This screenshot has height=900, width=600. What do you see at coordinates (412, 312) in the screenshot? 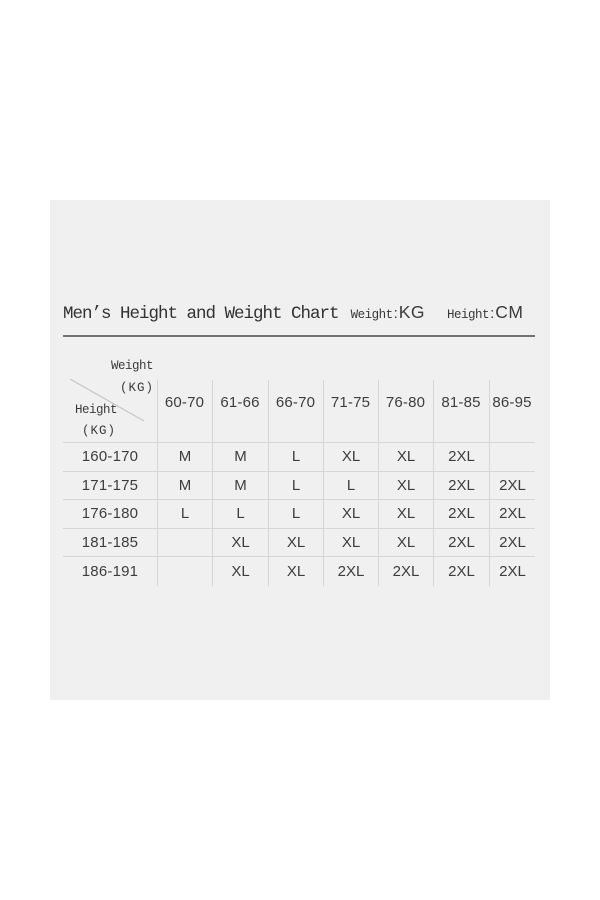
I see `weight-unit-value: KG` at bounding box center [412, 312].